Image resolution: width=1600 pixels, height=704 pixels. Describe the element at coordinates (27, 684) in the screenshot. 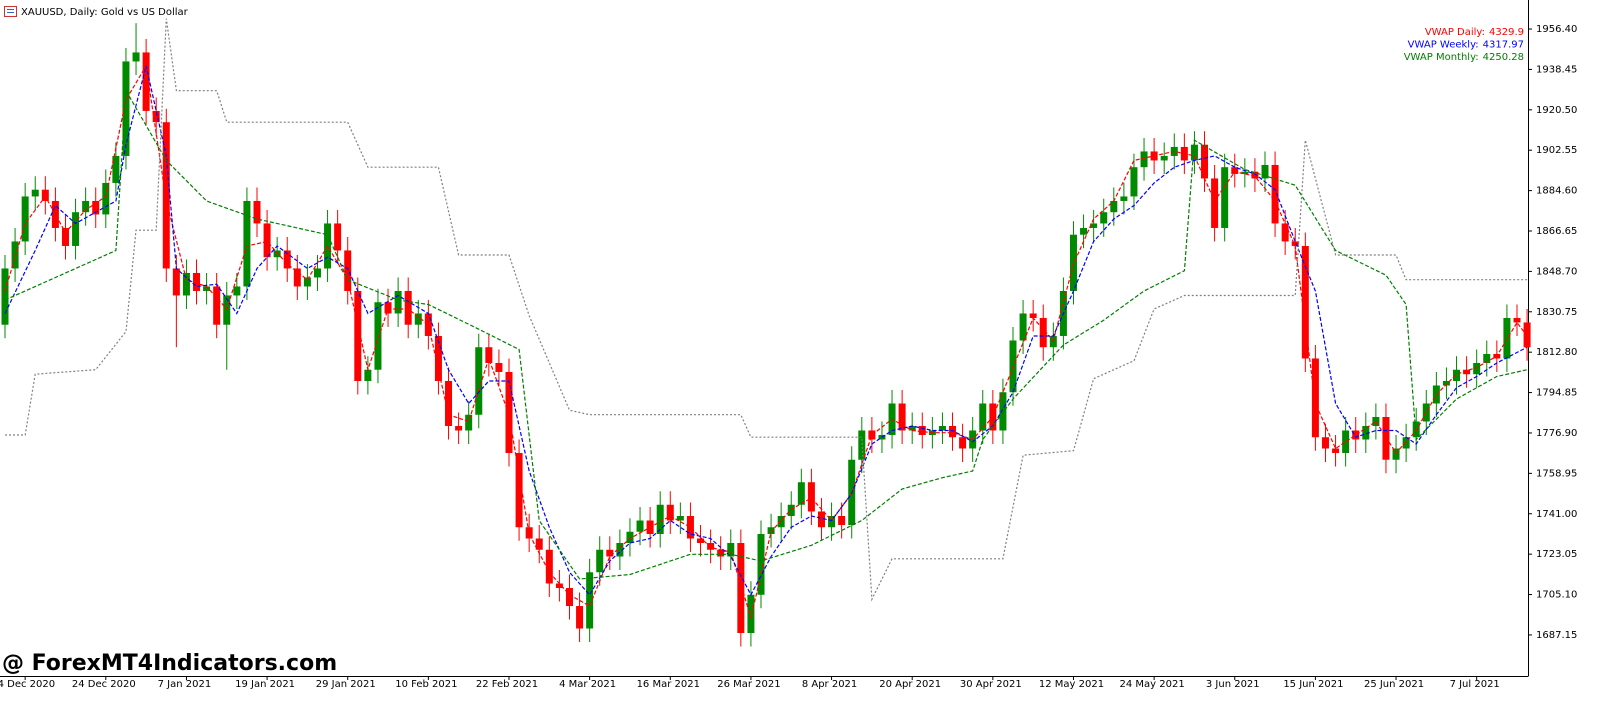

I see `x-tick-label: 14 Dec 2020` at that location.